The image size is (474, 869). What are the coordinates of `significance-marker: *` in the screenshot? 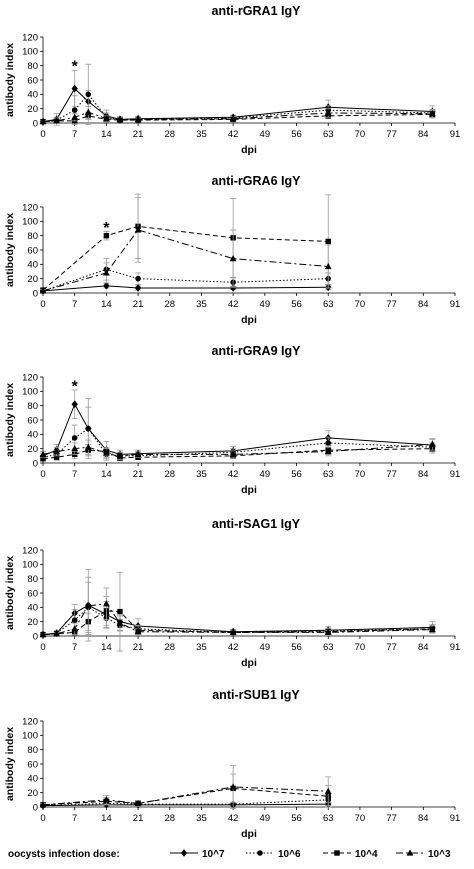 It's located at (106, 228).